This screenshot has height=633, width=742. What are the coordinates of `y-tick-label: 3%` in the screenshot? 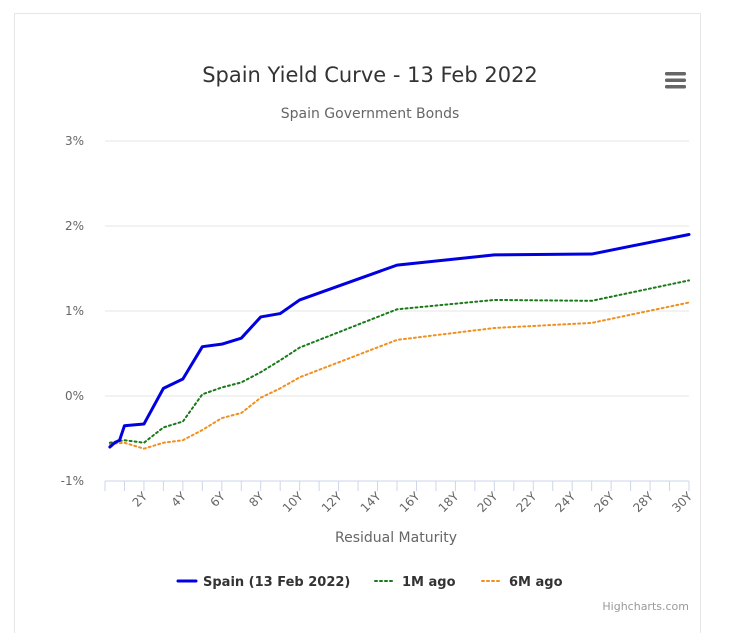 It's located at (74, 141).